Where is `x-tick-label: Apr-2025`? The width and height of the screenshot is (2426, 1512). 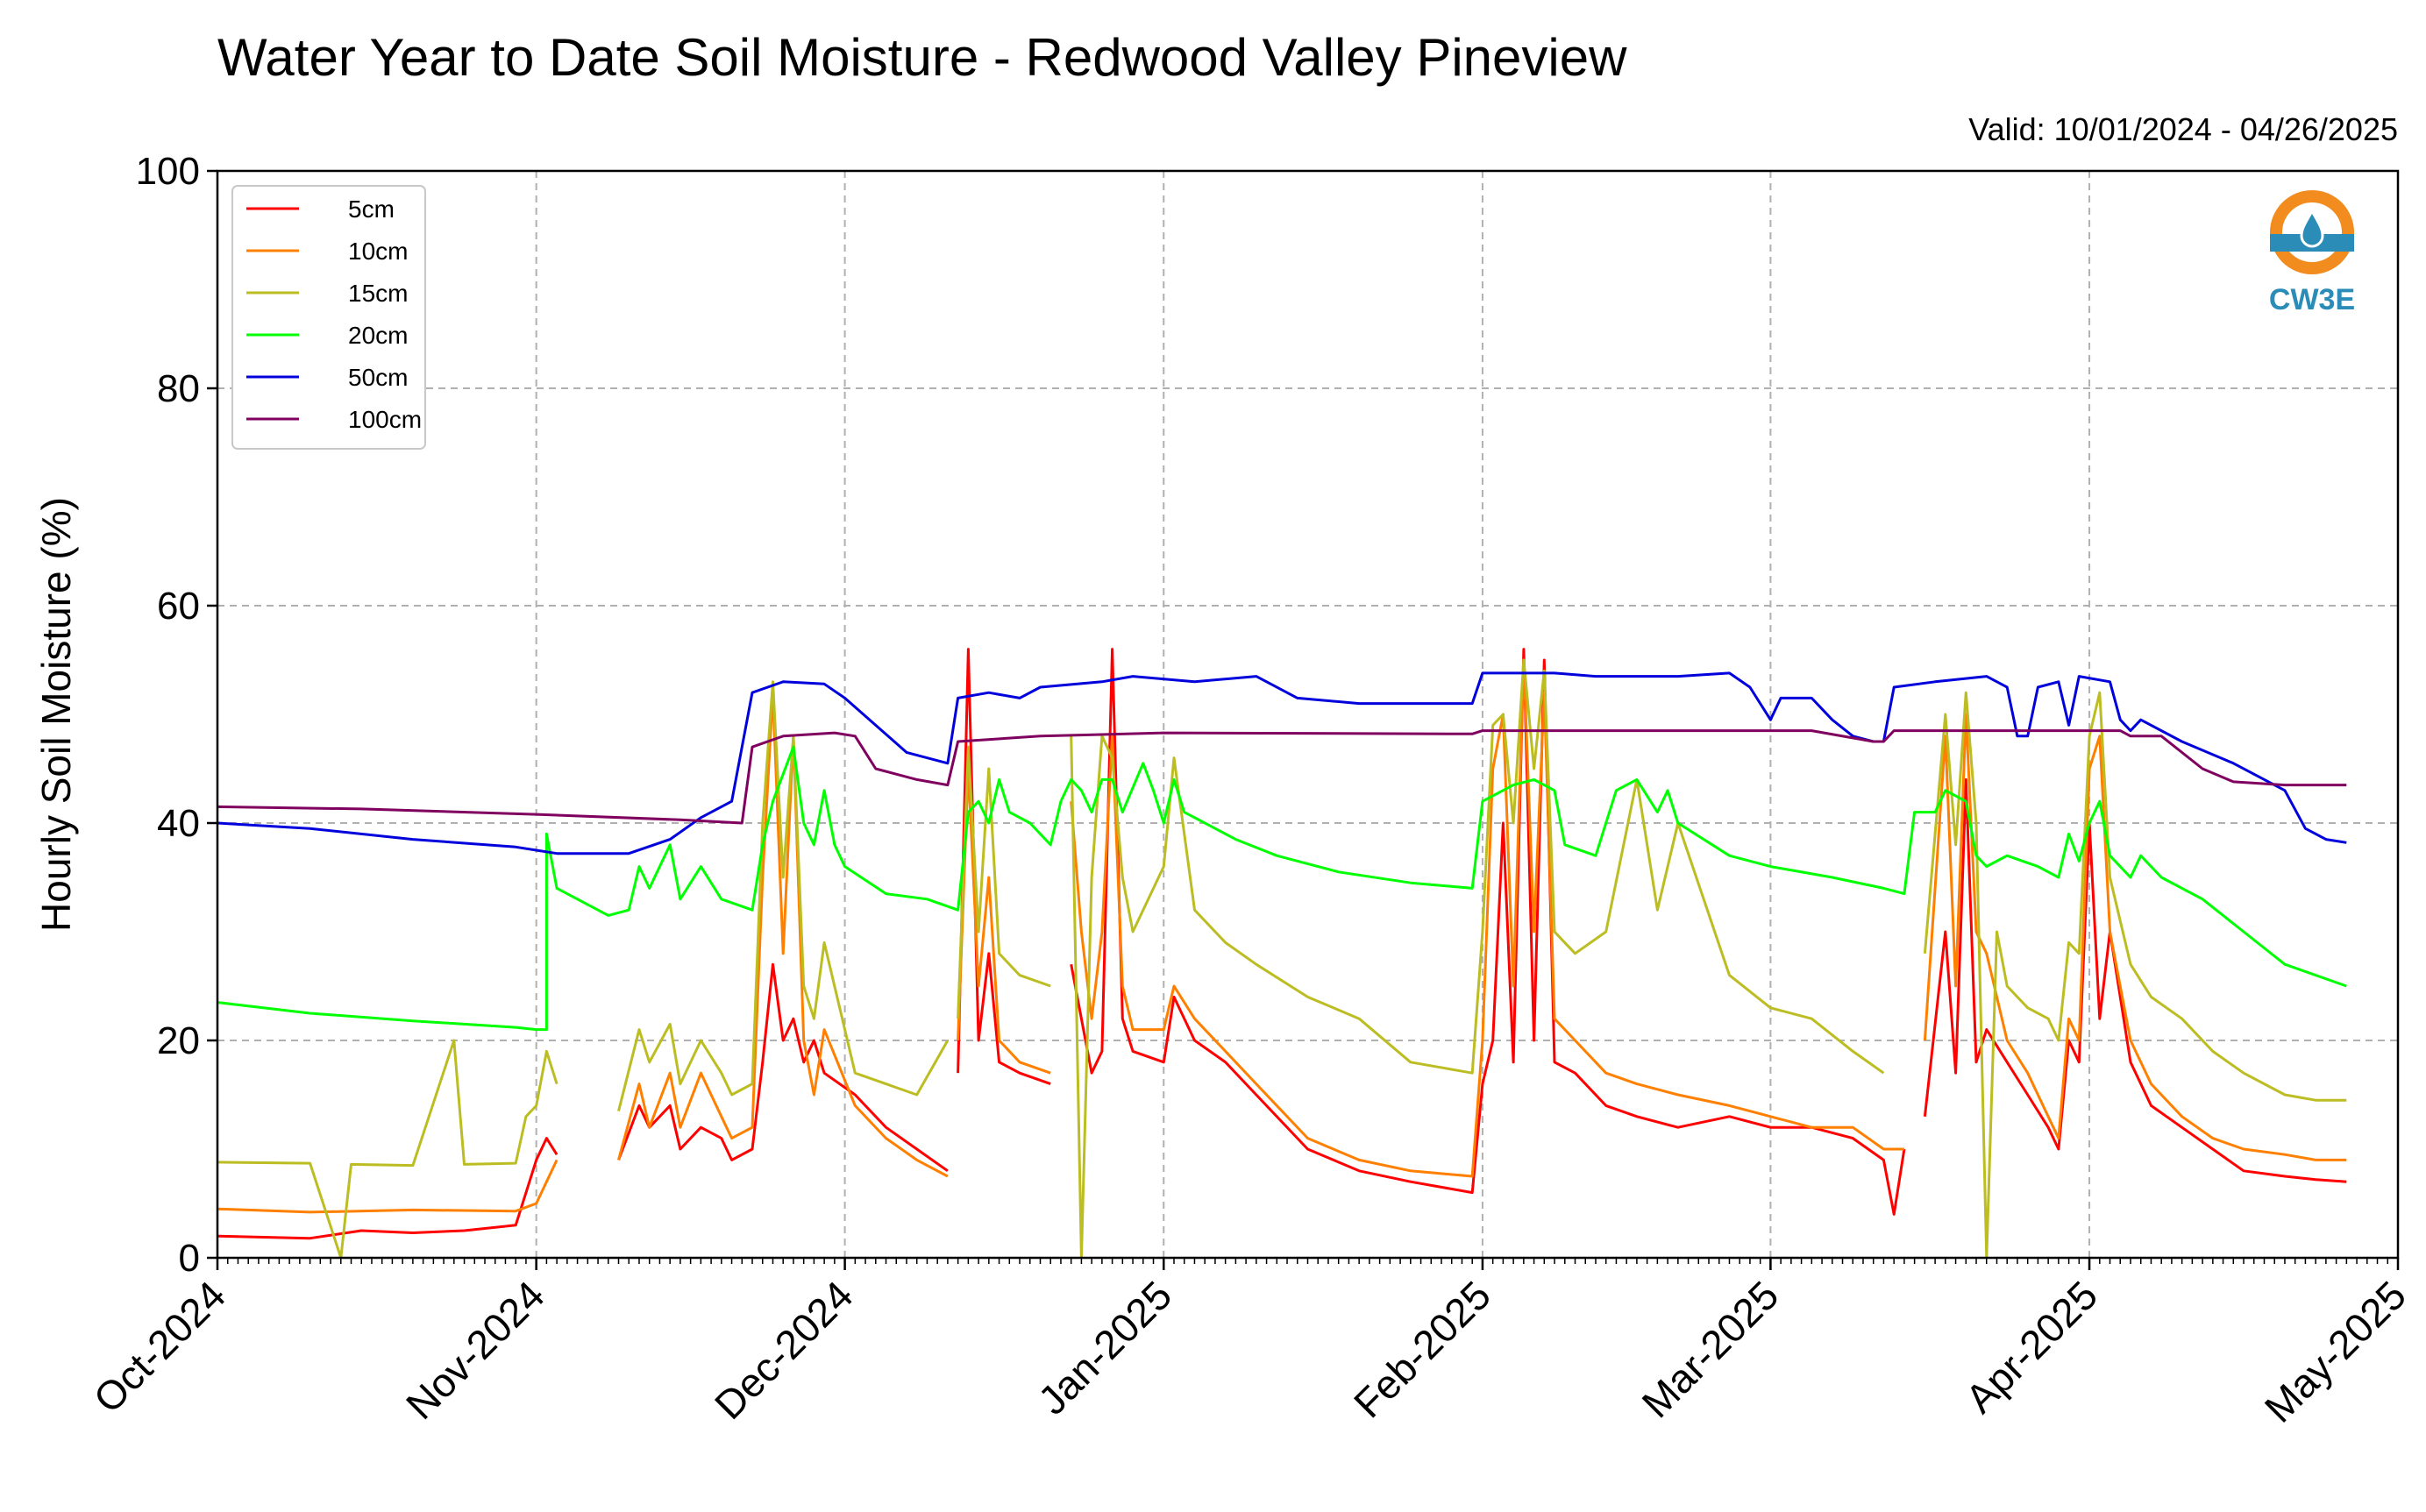
x-tick-label: Apr-2025 is located at coordinates (2032, 1347).